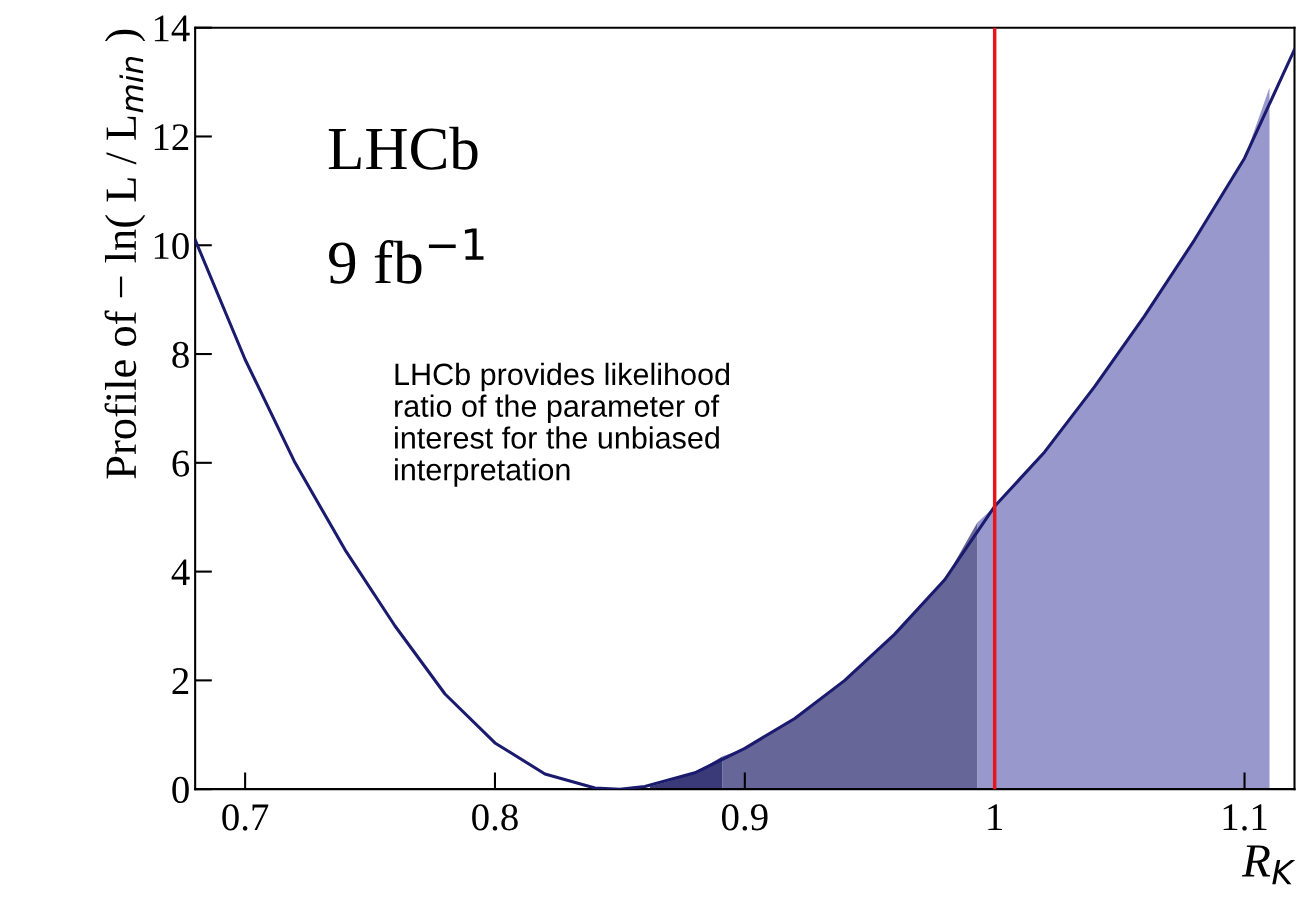 Image resolution: width=1301 pixels, height=923 pixels. What do you see at coordinates (180, 572) in the screenshot?
I see `y-tick-label: 4` at bounding box center [180, 572].